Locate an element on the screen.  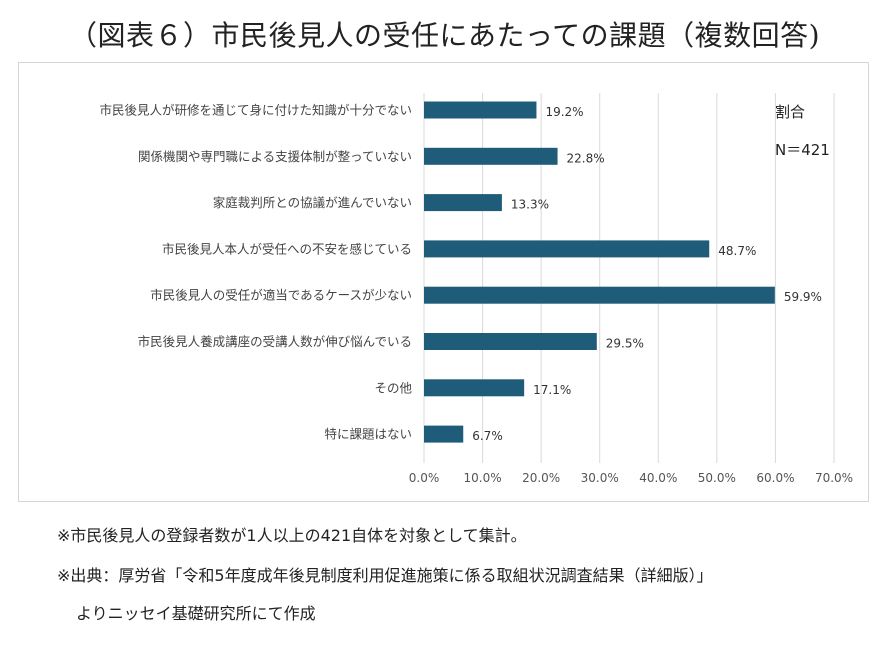
value-label: 19.2% is located at coordinates (564, 112).